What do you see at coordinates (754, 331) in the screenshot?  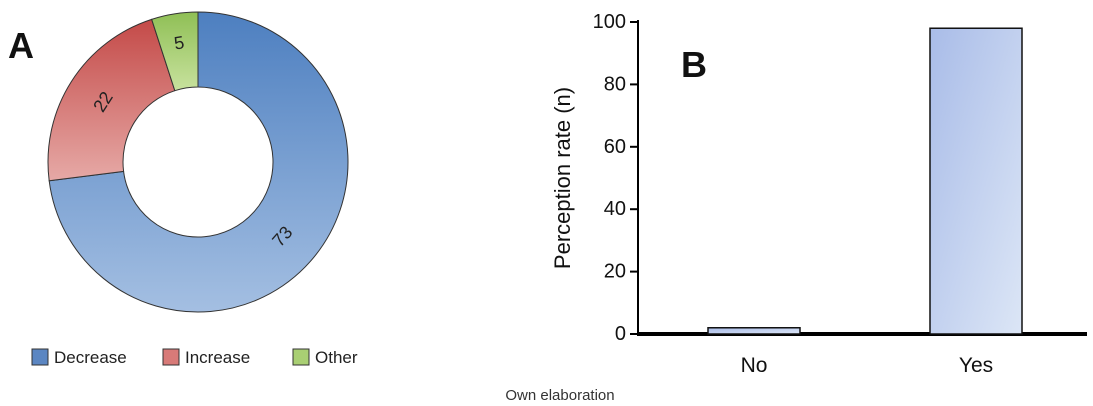 I see `bar-no` at bounding box center [754, 331].